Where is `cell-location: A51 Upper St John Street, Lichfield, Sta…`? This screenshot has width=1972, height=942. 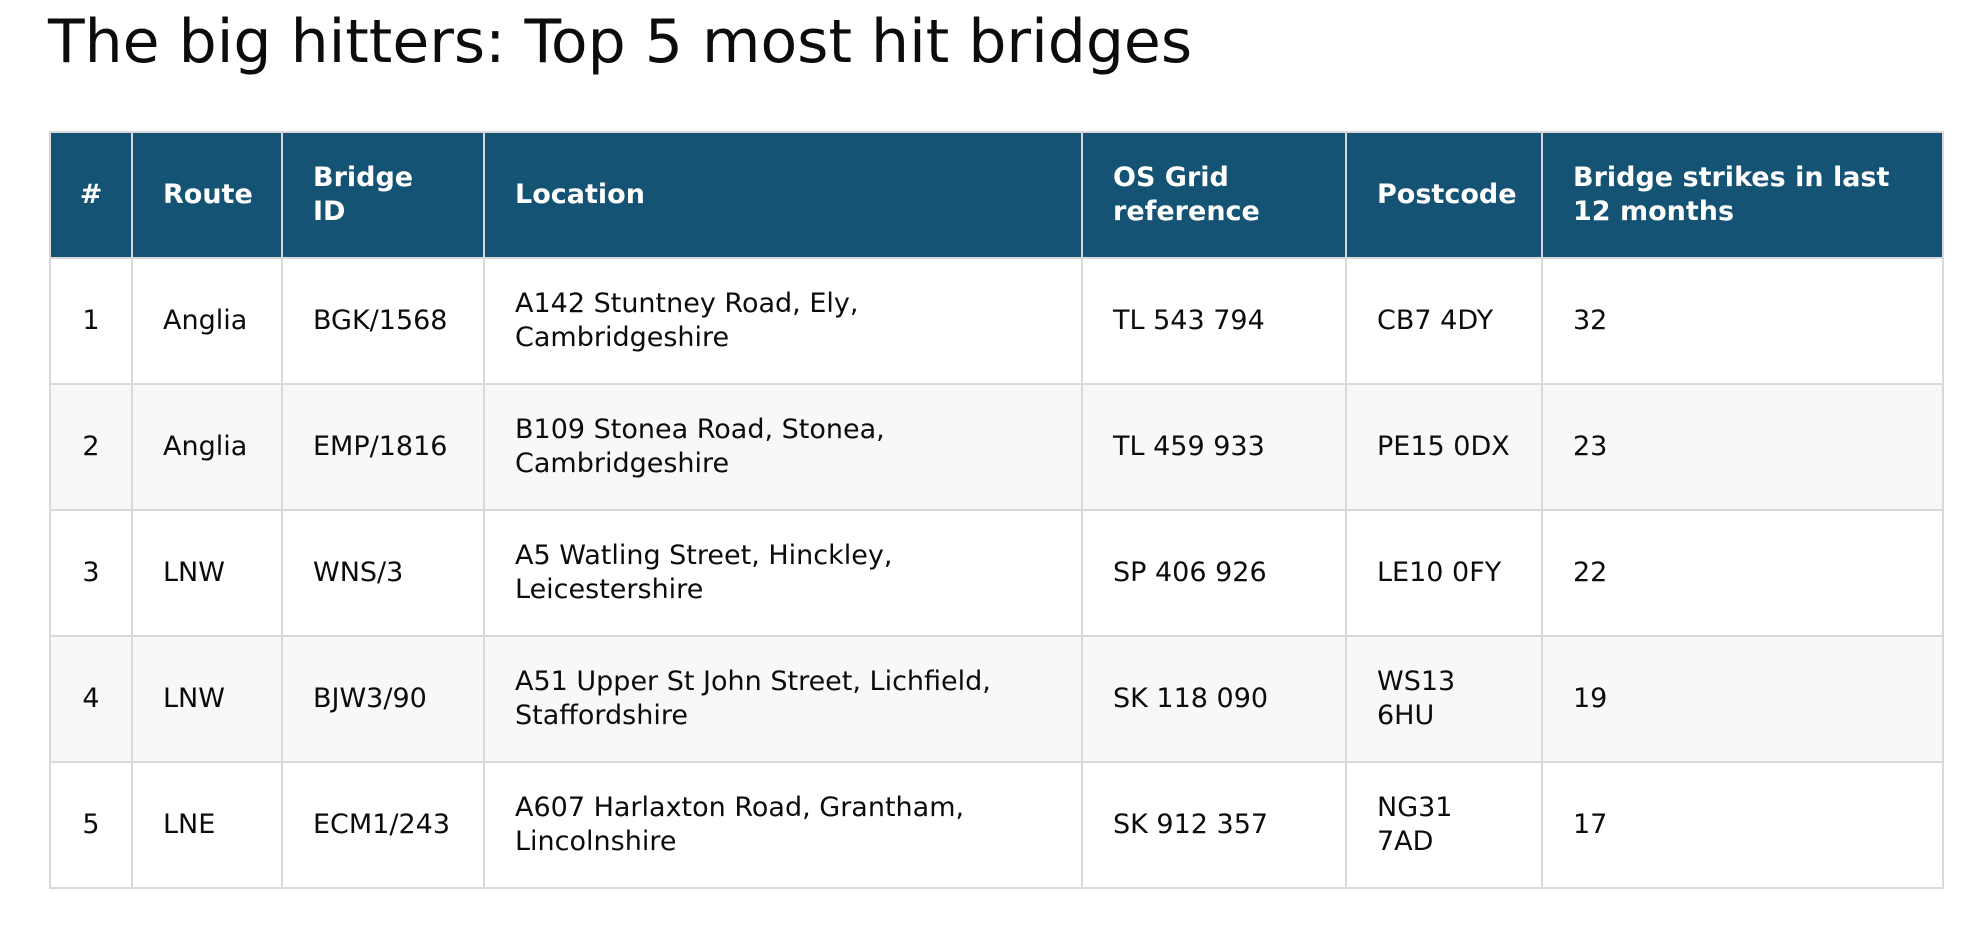
cell-location: A51 Upper St John Street, Lichfield, Sta… is located at coordinates (783, 699).